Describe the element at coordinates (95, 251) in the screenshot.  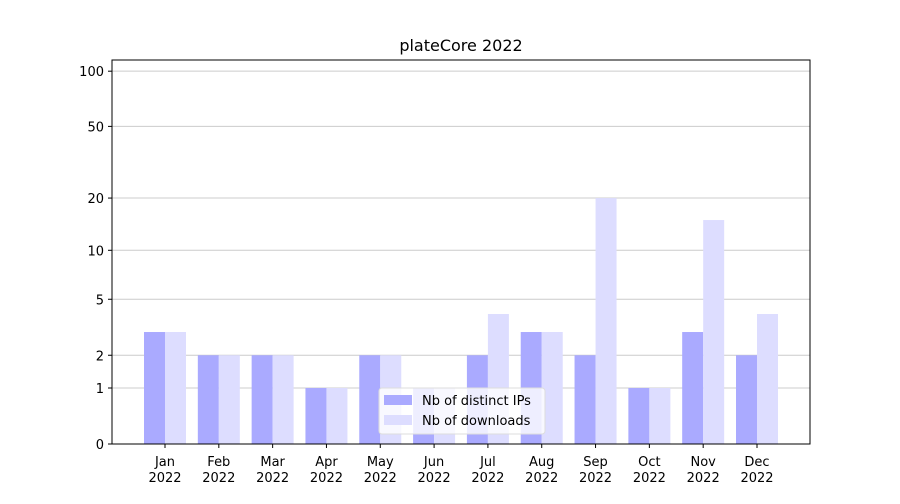
I see `y-tick-label: 10` at that location.